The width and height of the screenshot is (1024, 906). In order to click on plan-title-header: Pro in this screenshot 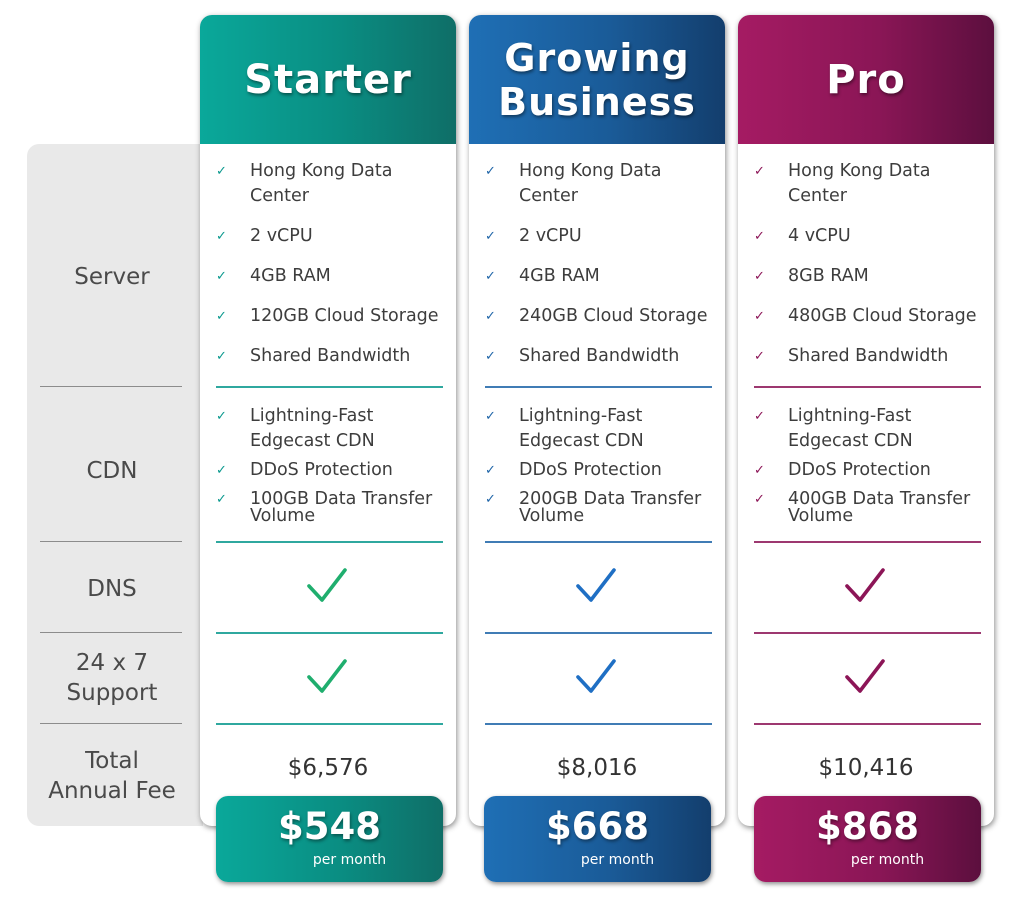, I will do `click(866, 79)`.